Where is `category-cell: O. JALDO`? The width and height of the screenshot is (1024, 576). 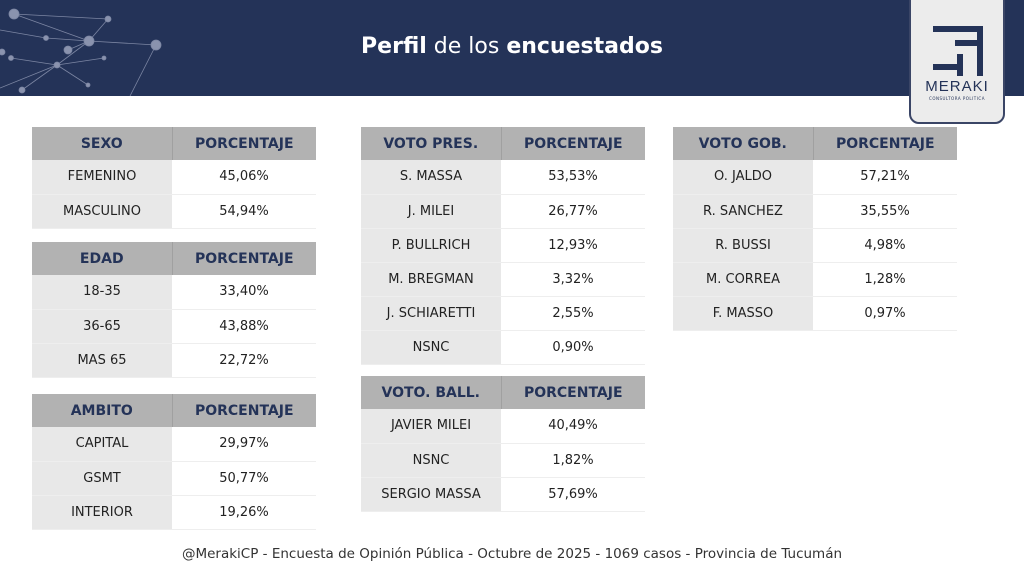
category-cell: O. JALDO is located at coordinates (743, 177).